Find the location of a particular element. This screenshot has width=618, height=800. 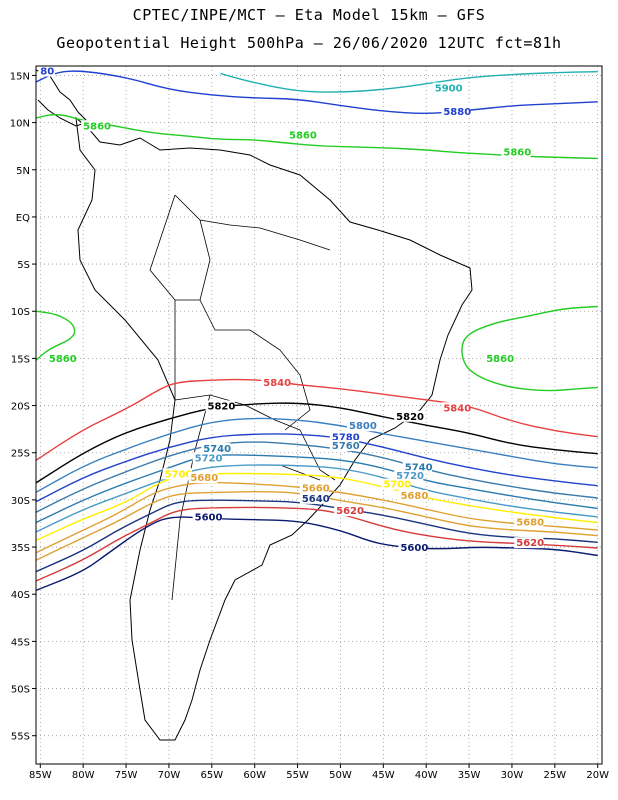

lat-tick-label: 30S is located at coordinates (20, 501).